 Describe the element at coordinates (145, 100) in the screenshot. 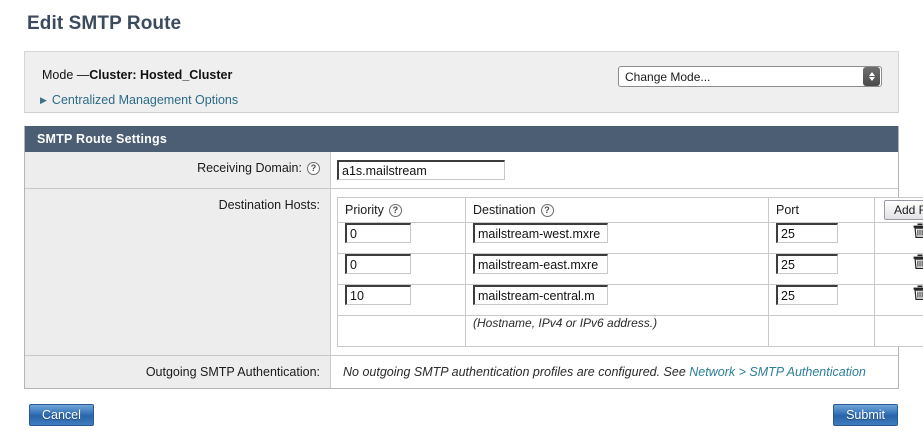

I see `centralized-management-options-link: Centralized Management Options` at that location.